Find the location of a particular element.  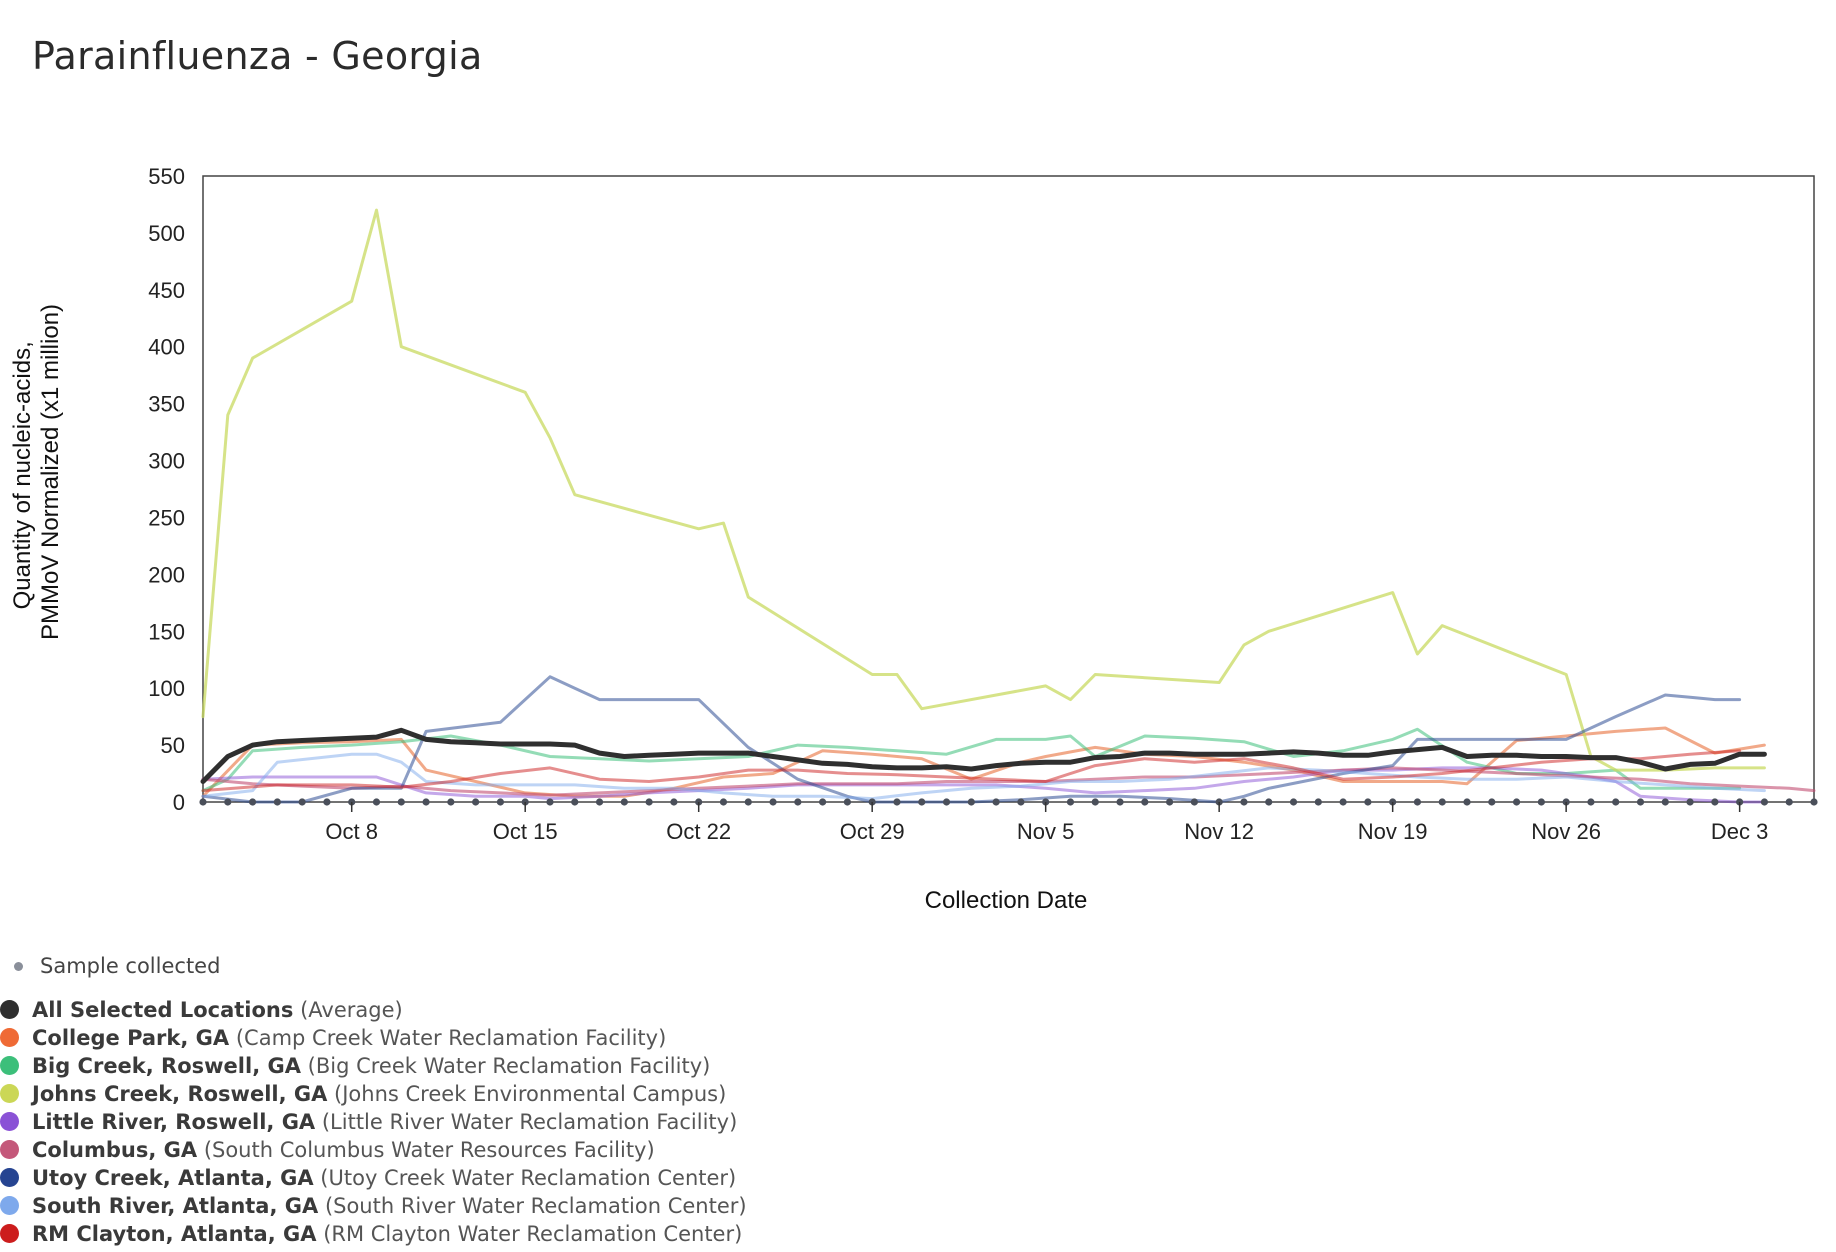

series-line-rm-clayton-atlanta-ga is located at coordinates (971, 771).